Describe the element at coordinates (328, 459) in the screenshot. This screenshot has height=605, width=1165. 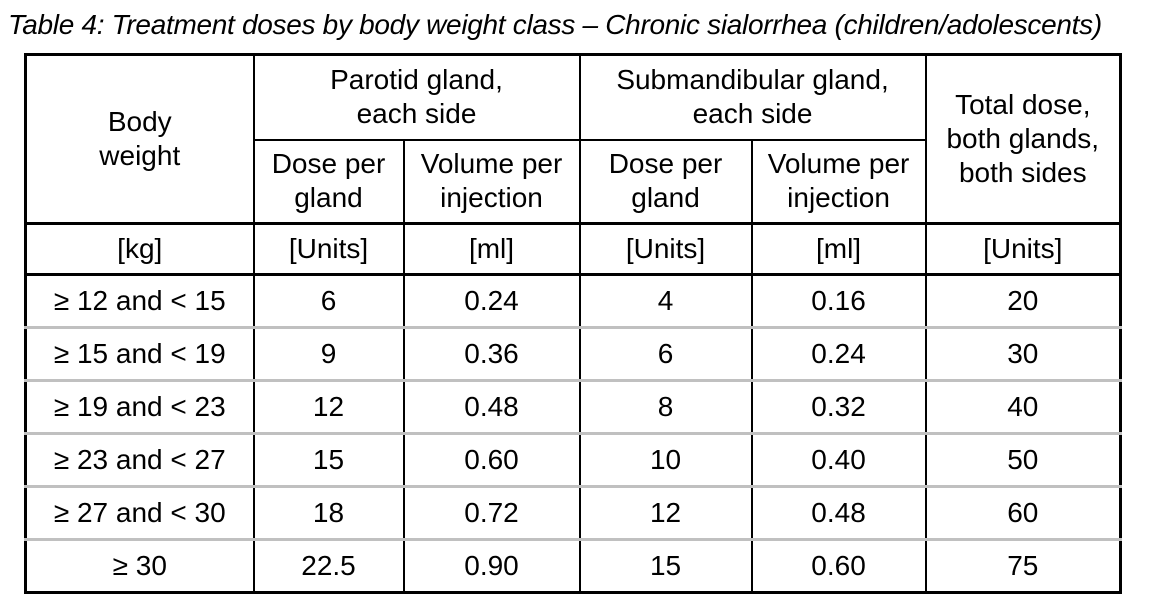
I see `cell-parotid-dose: 15` at that location.